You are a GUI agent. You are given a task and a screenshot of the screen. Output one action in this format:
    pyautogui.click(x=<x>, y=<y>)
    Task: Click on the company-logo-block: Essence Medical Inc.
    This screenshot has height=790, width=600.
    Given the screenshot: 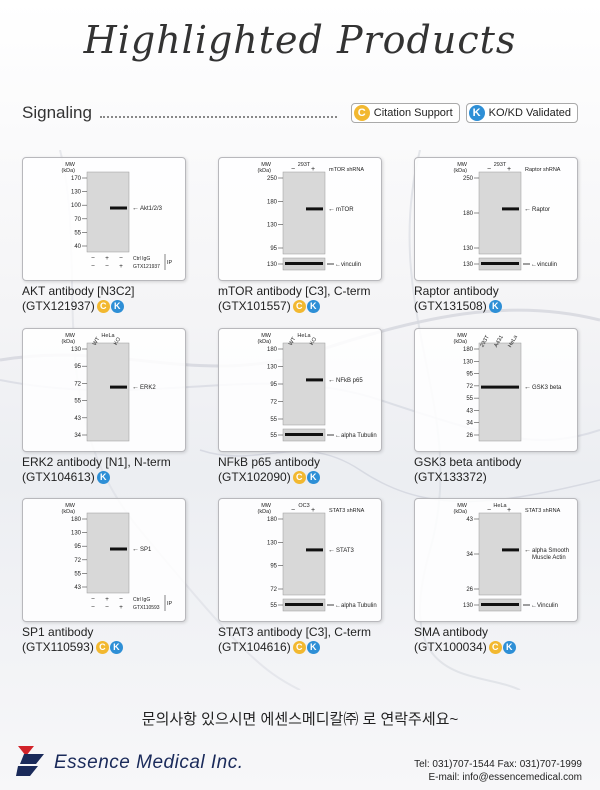 What is the action you would take?
    pyautogui.click(x=129, y=760)
    